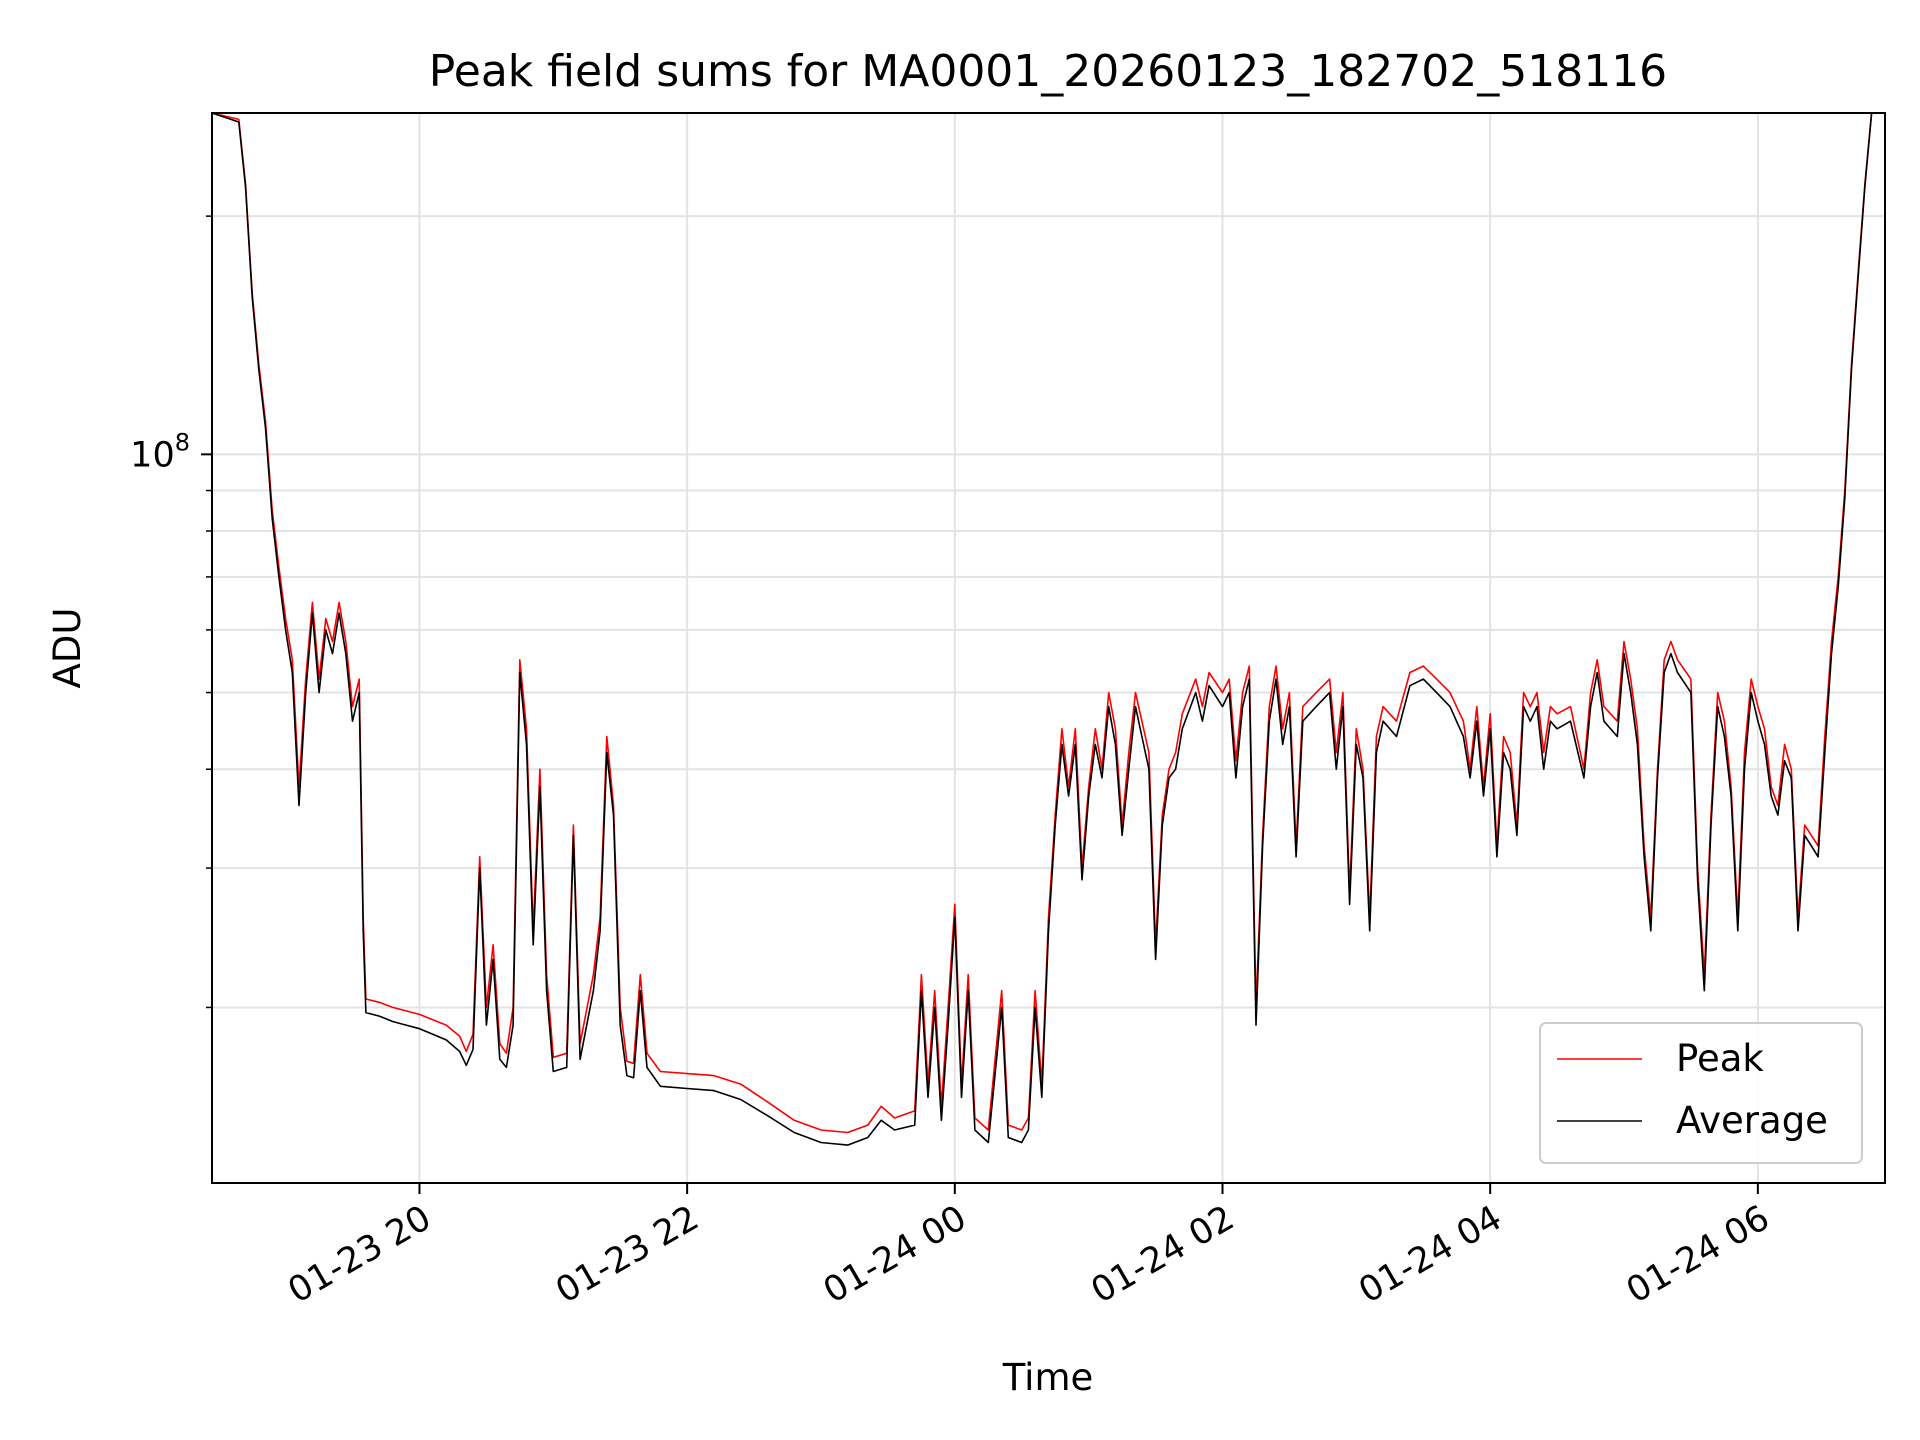 This screenshot has width=1920, height=1440. I want to click on y-tick-label: 108, so click(160, 451).